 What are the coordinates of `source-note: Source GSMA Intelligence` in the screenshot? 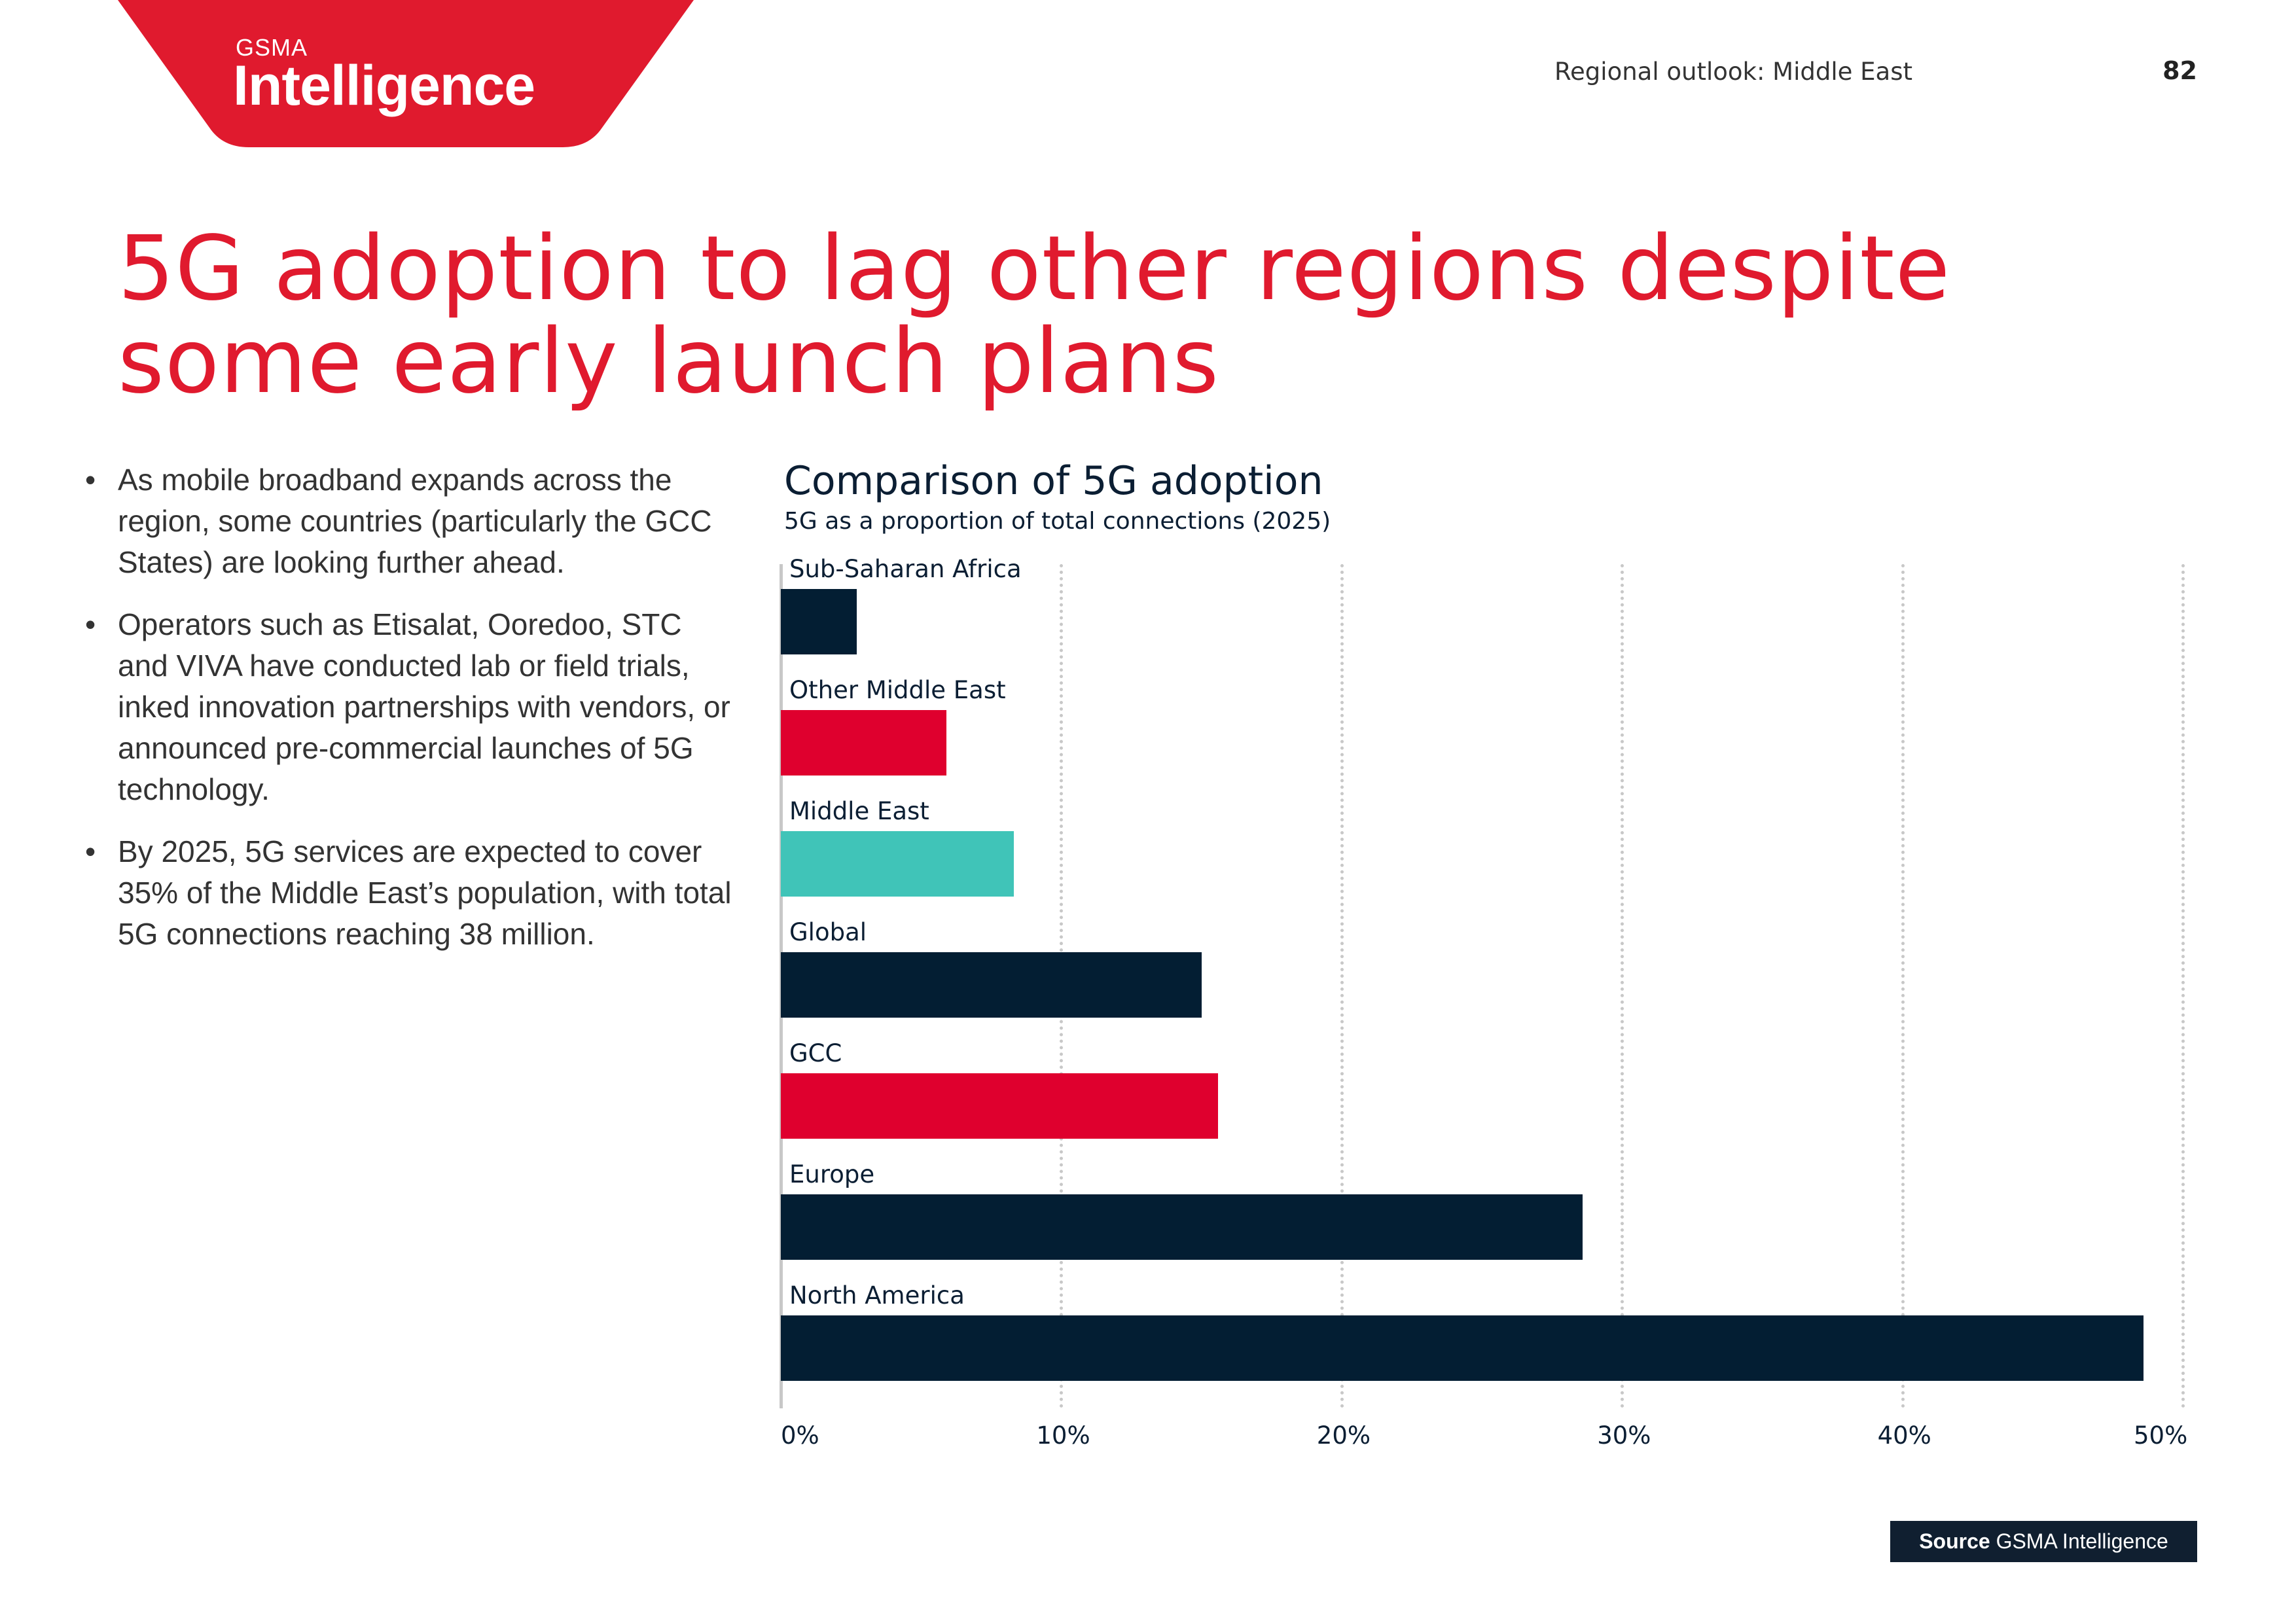 It's located at (2043, 1541).